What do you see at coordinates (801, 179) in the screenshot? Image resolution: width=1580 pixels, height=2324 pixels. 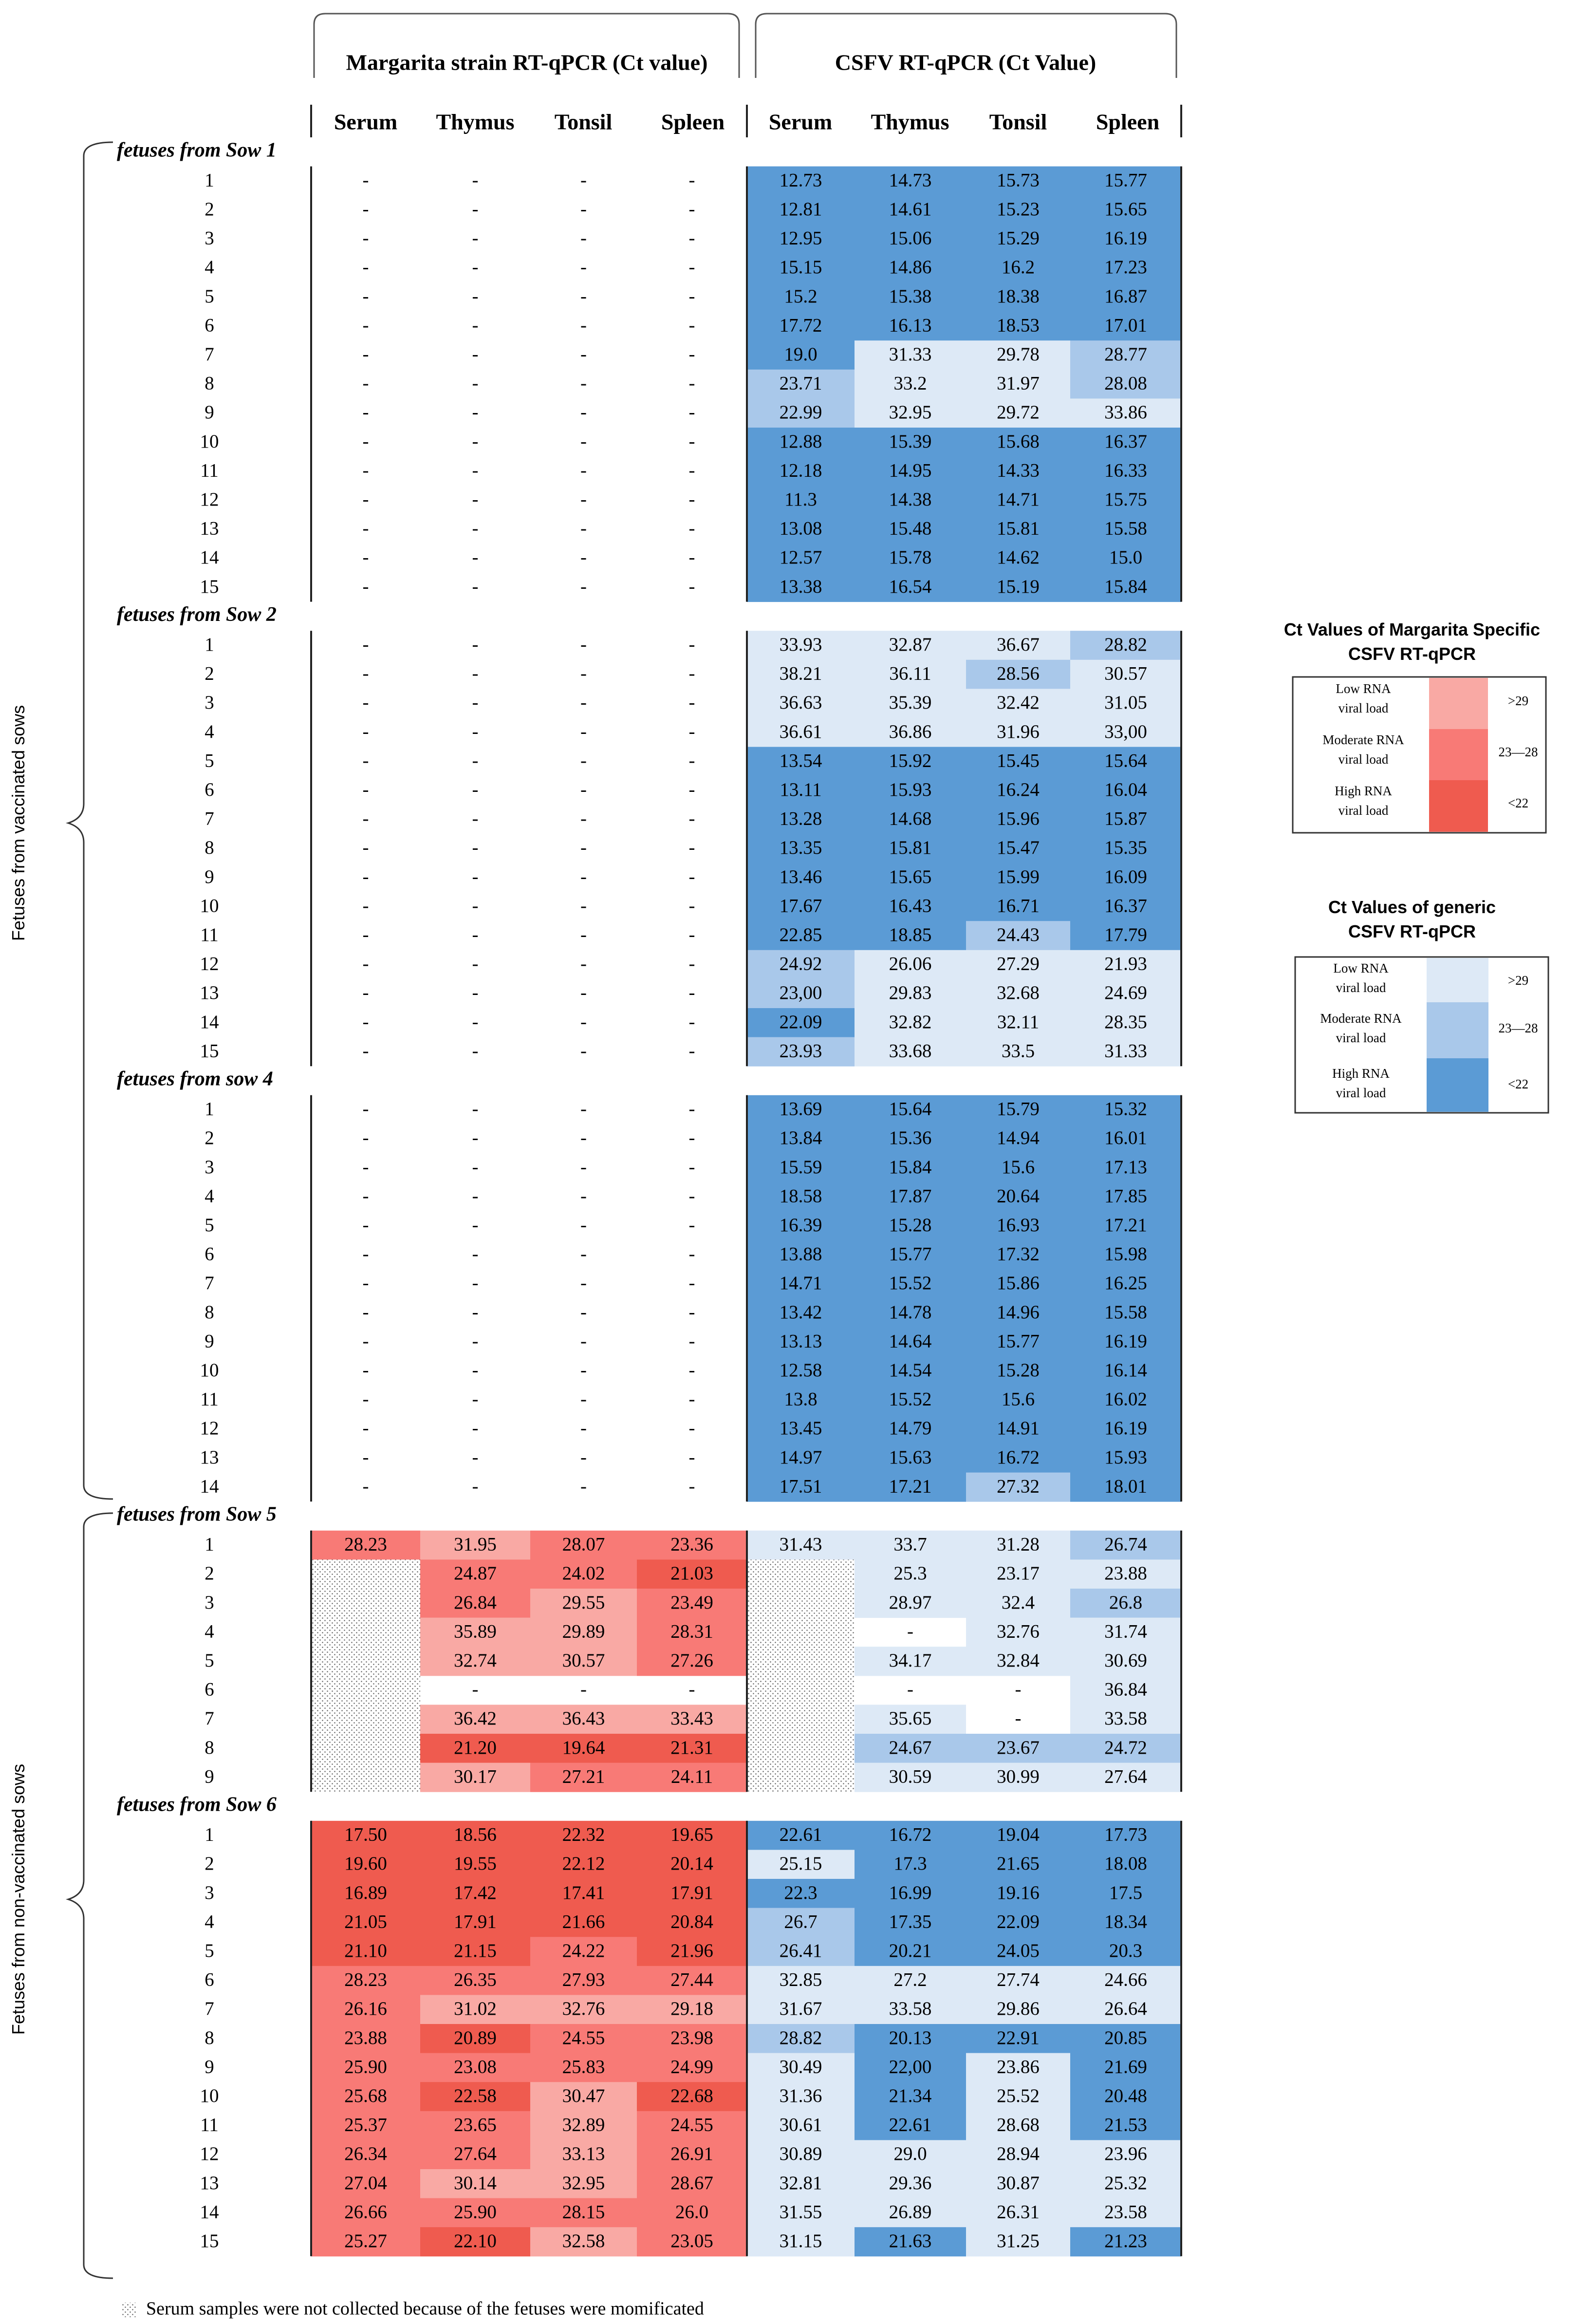 I see `cell-value: 12.73` at bounding box center [801, 179].